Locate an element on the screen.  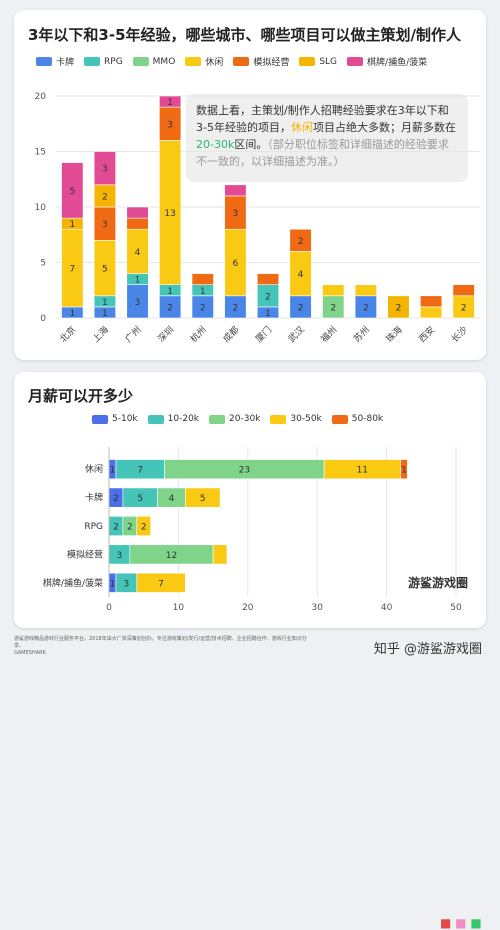
x-tick-label: 40 is located at coordinates (387, 608).